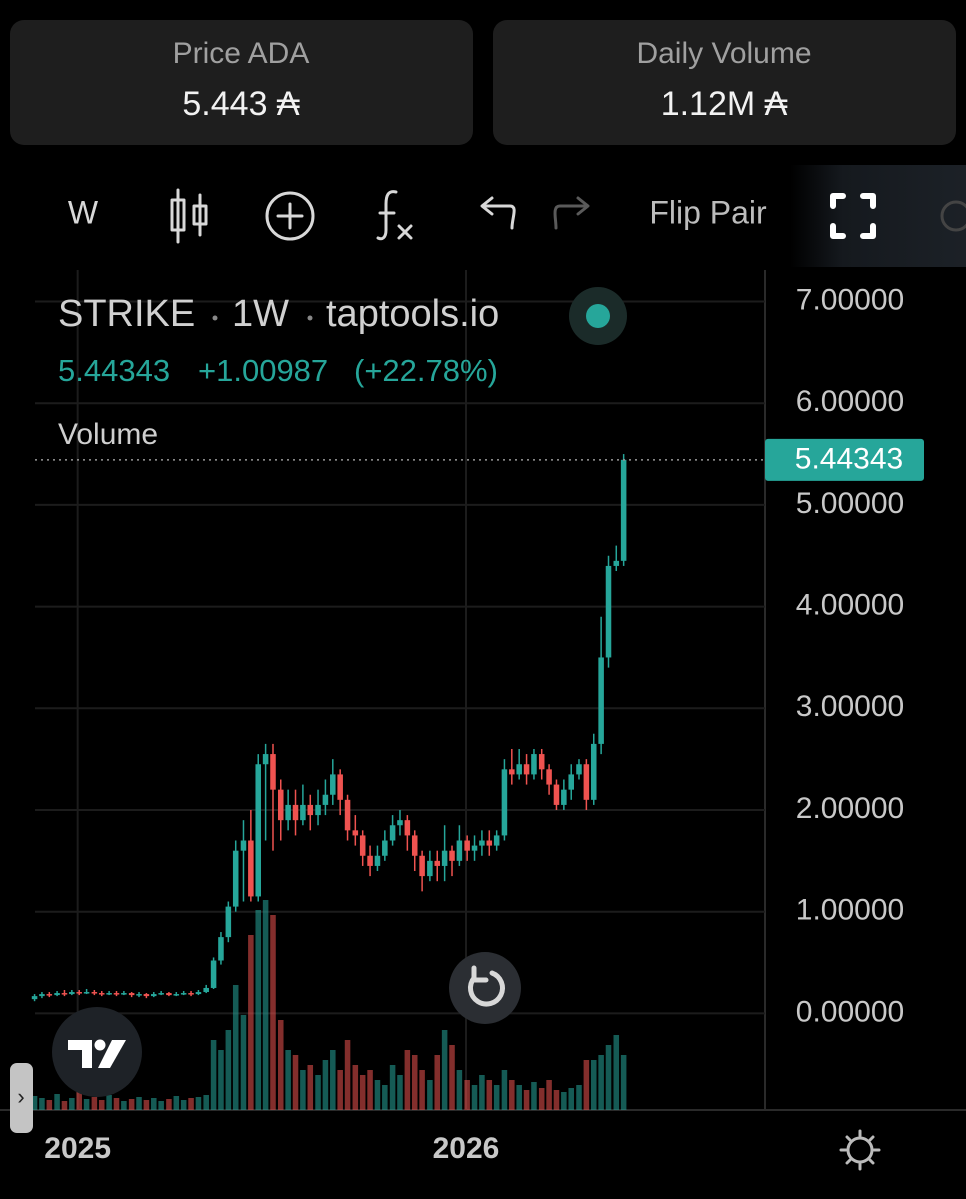  Describe the element at coordinates (953, 216) in the screenshot. I see `settings-partial` at that location.